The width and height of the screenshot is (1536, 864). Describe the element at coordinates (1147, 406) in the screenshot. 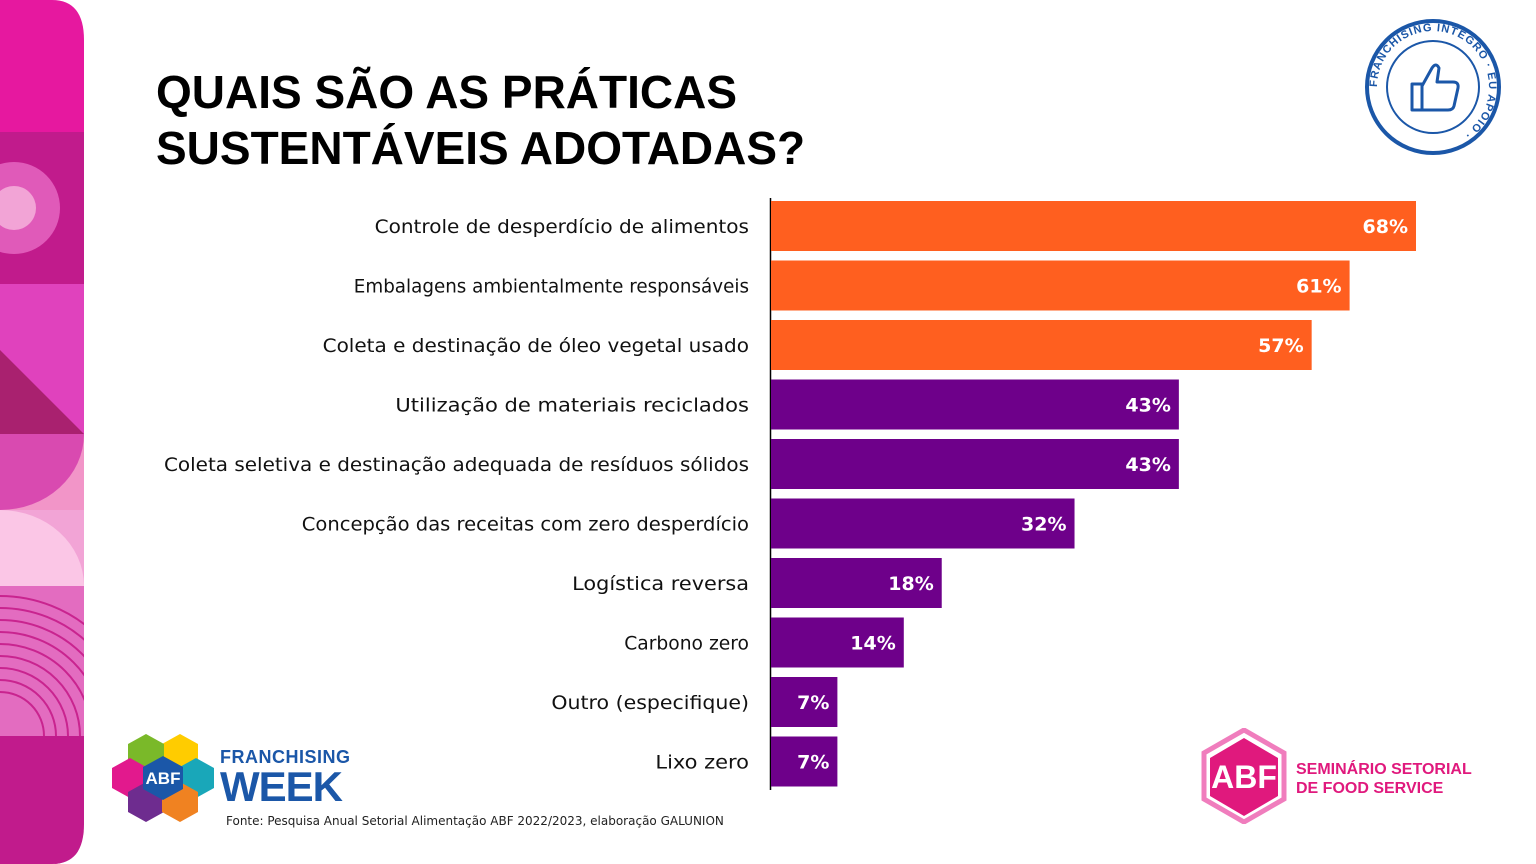

I see `bar-value-label-4: 43%` at that location.